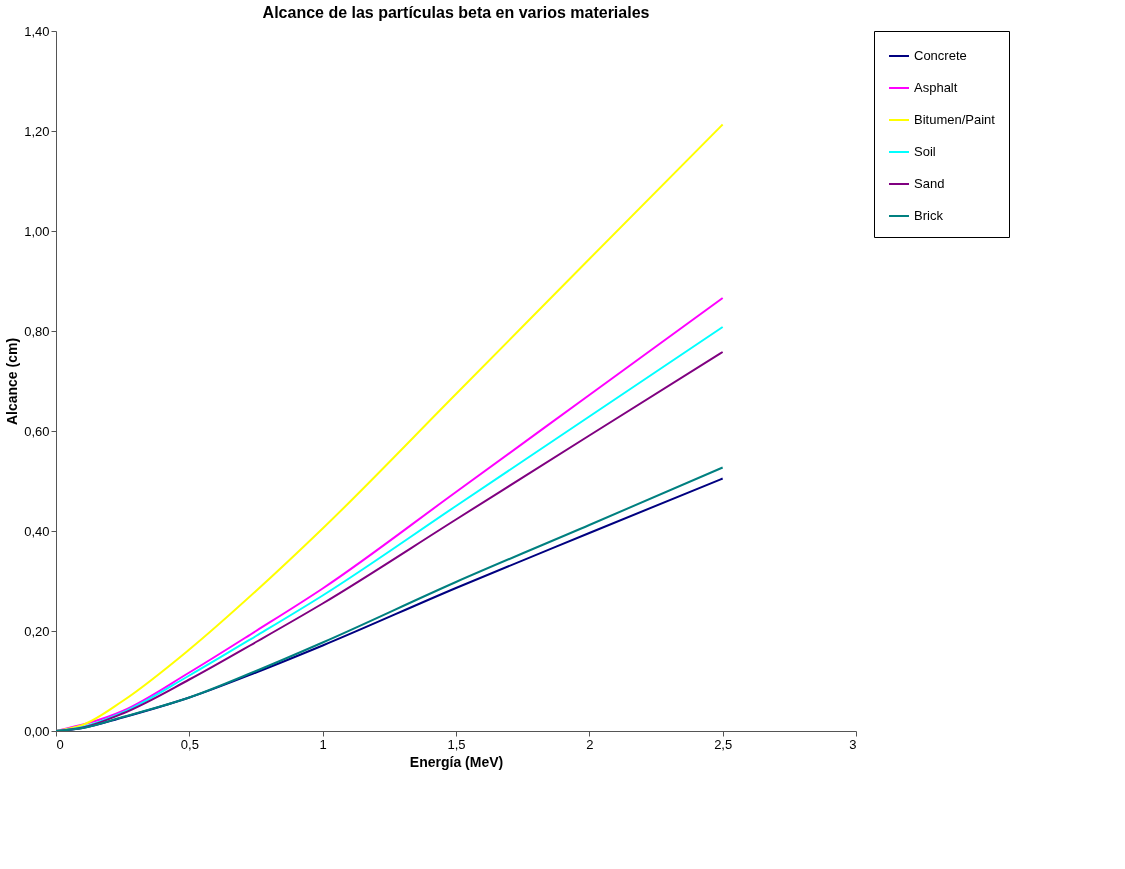 The image size is (1125, 869). What do you see at coordinates (940, 55) in the screenshot?
I see `legend-label: Concrete` at bounding box center [940, 55].